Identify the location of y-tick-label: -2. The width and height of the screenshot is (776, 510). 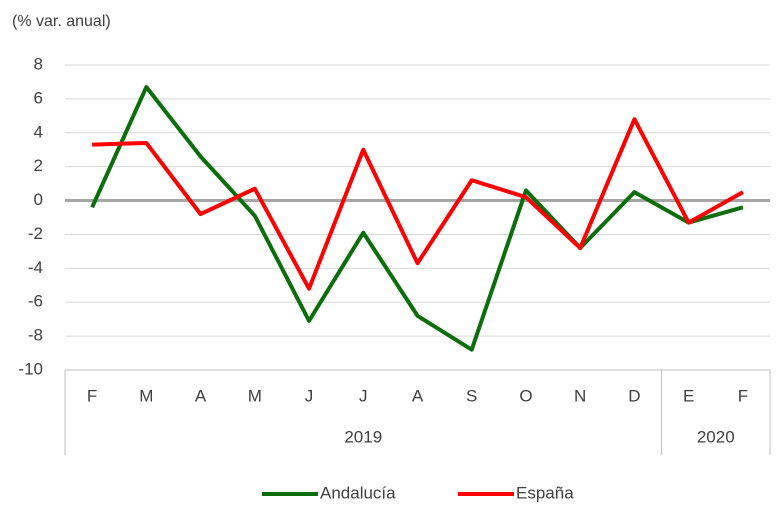
(35, 233).